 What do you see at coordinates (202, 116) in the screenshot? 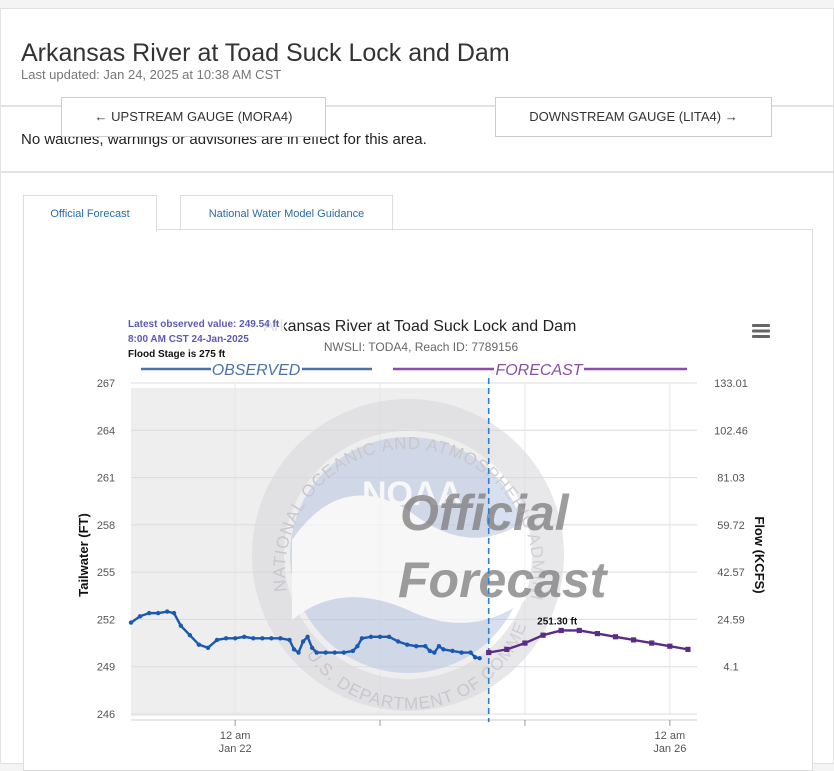
I see `upstream-gauge-label: UPSTREAM GAUGE (MORA4)` at bounding box center [202, 116].